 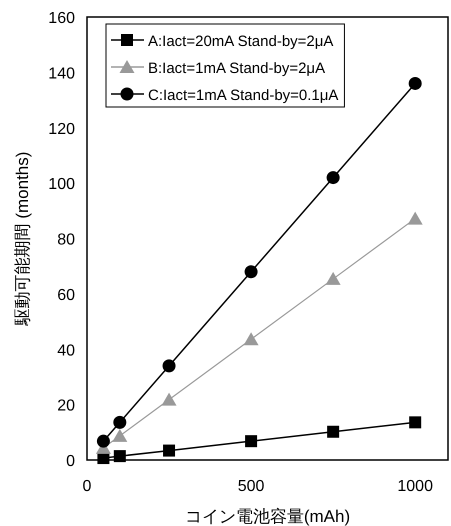 I want to click on y-tick-label: 20, so click(x=66, y=406).